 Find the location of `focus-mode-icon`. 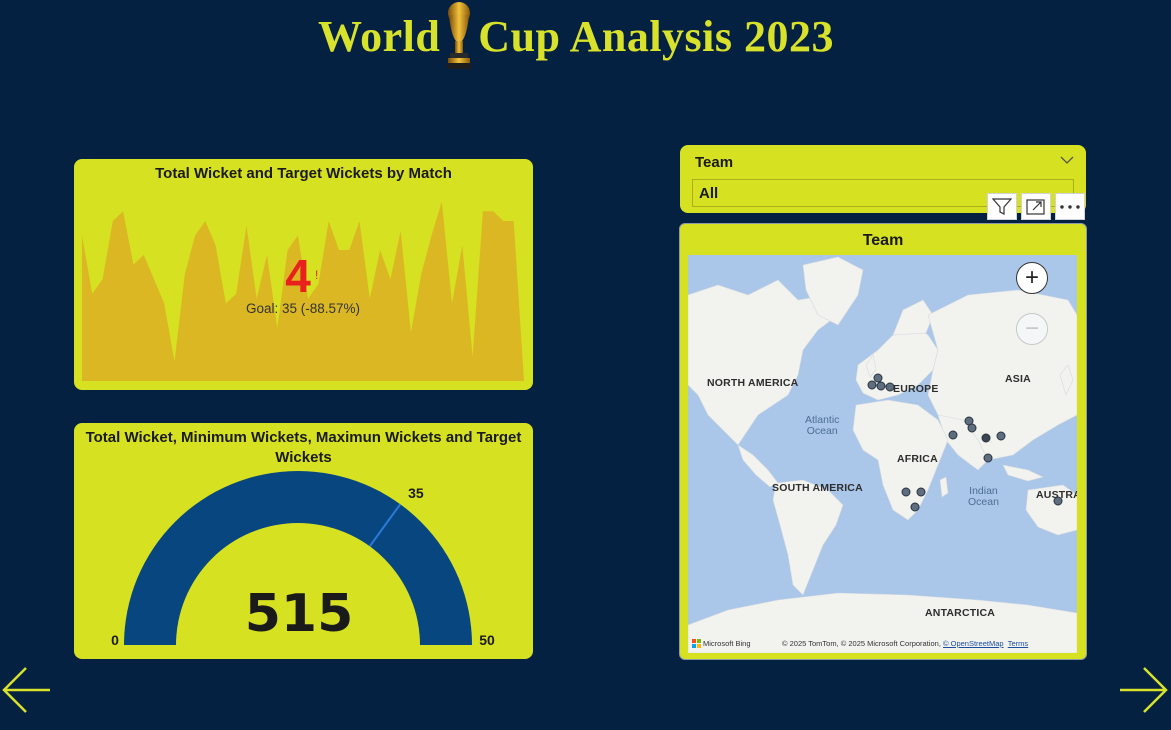

focus-mode-icon is located at coordinates (1035, 206).